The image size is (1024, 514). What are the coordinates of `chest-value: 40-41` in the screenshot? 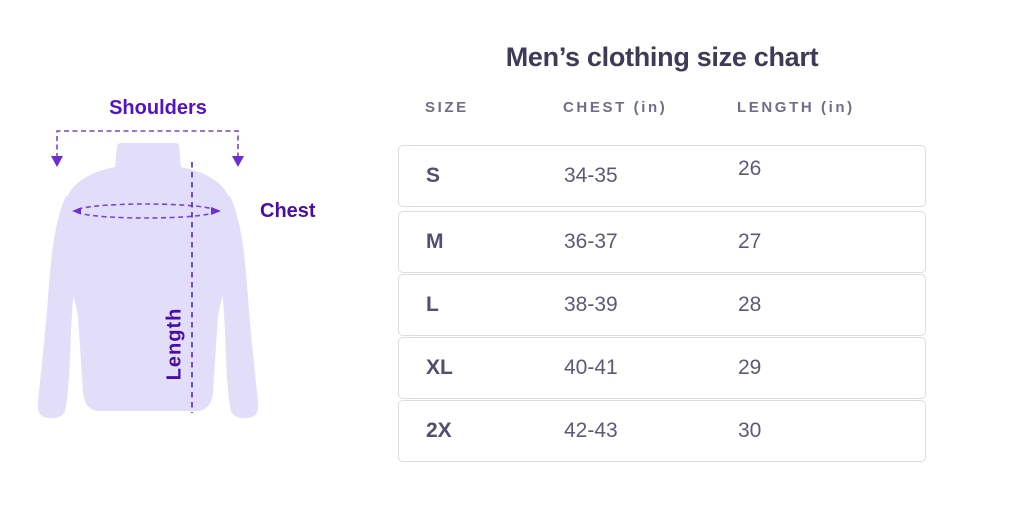 It's located at (591, 367).